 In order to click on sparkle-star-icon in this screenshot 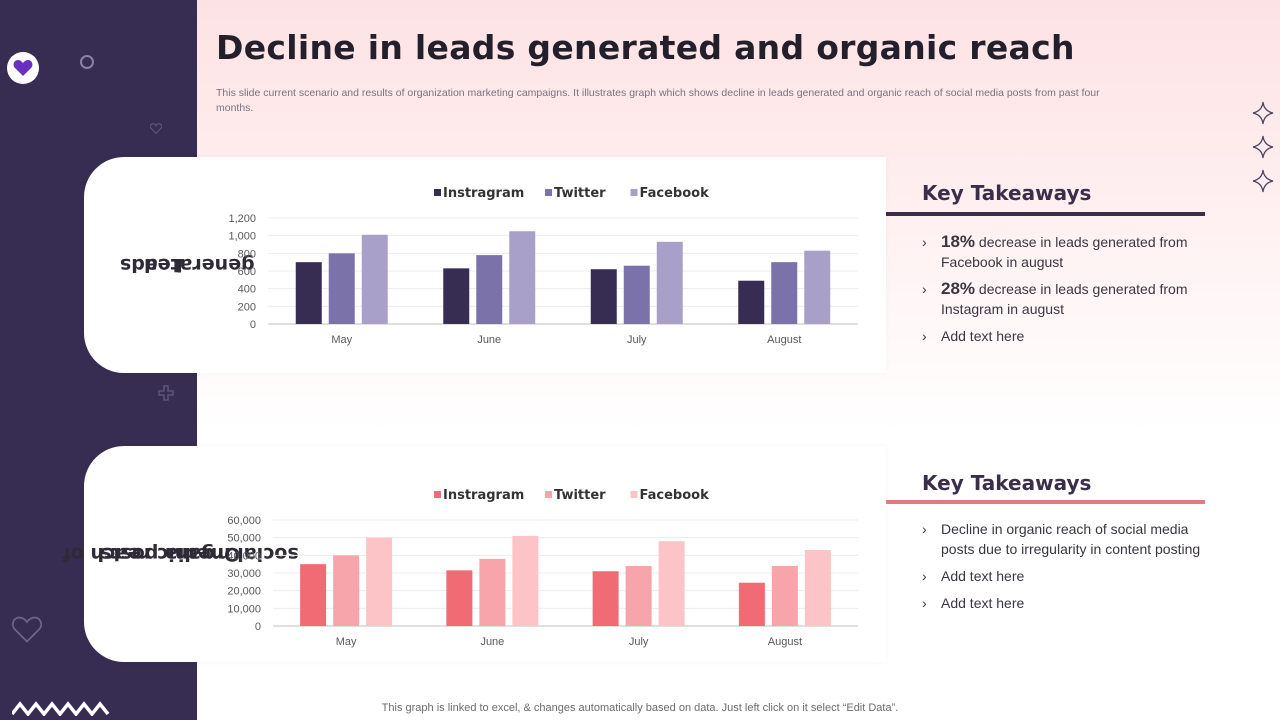, I will do `click(1263, 147)`.